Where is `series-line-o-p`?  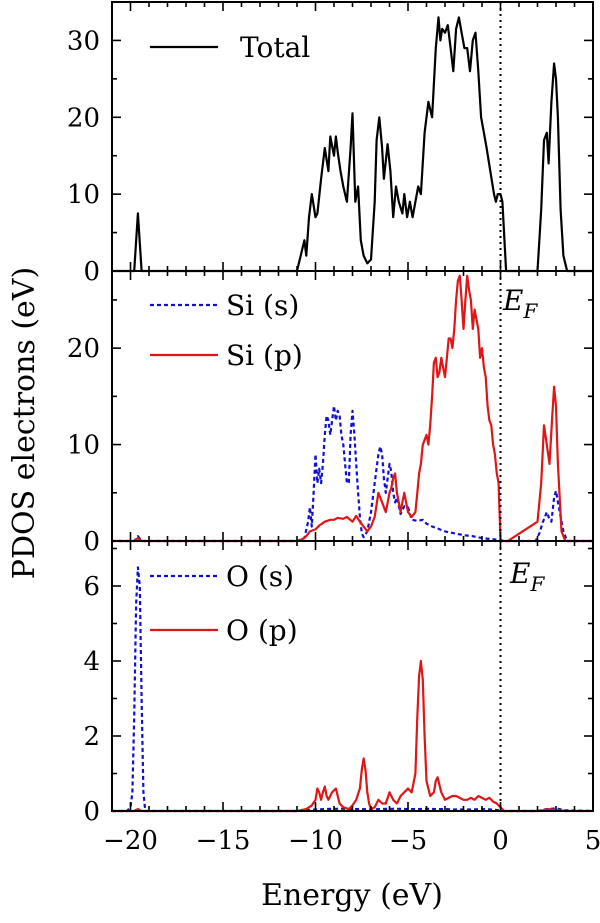 series-line-o-p is located at coordinates (352, 736).